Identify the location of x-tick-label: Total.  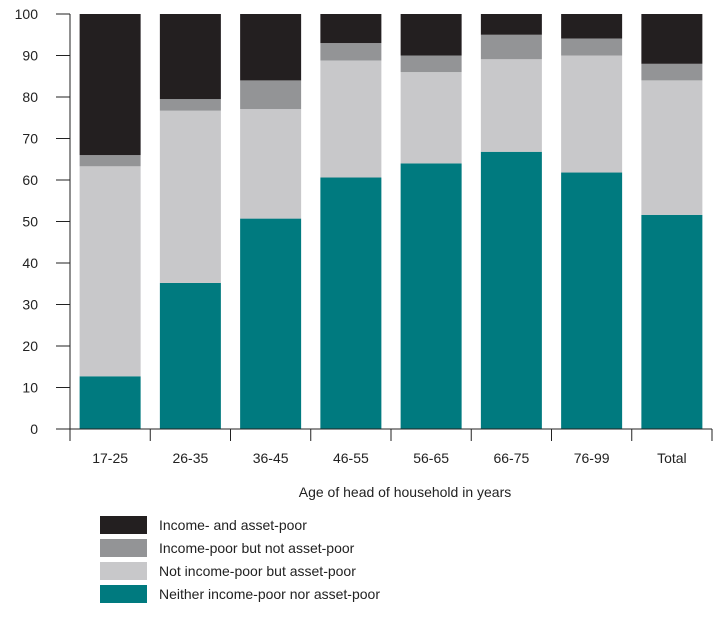
(672, 458).